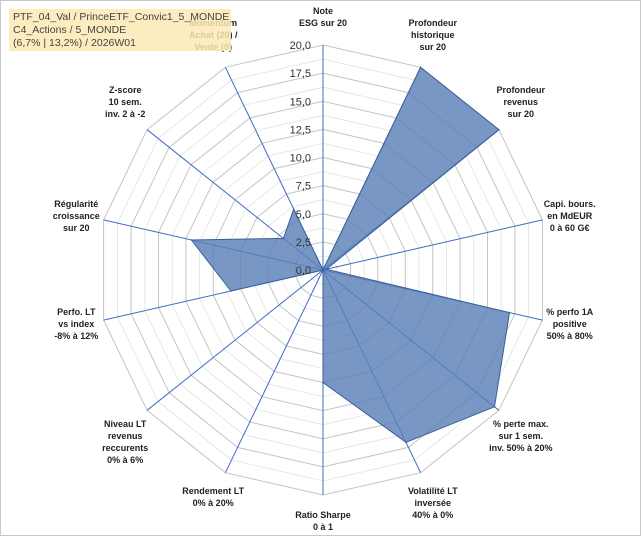 This screenshot has height=536, width=641. What do you see at coordinates (76, 324) in the screenshot?
I see `axis-label: Perfo. LT vs index -8% à 12%` at bounding box center [76, 324].